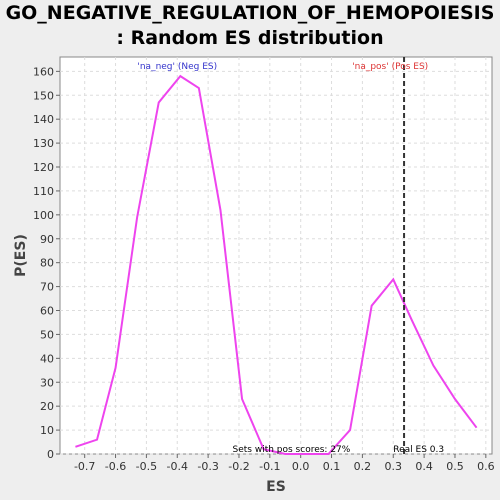 This screenshot has width=500, height=500. I want to click on x-tick-label: 0.4, so click(424, 466).